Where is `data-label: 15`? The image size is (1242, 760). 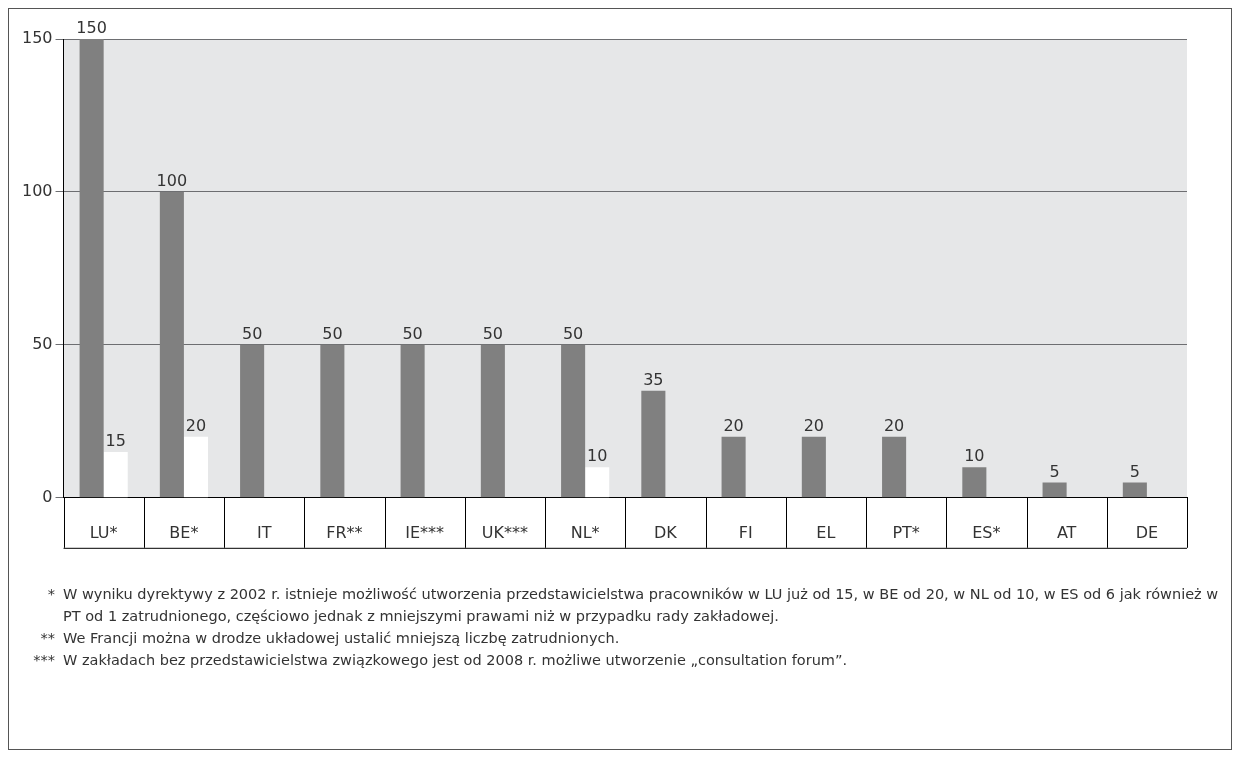
data-label: 15 is located at coordinates (115, 441).